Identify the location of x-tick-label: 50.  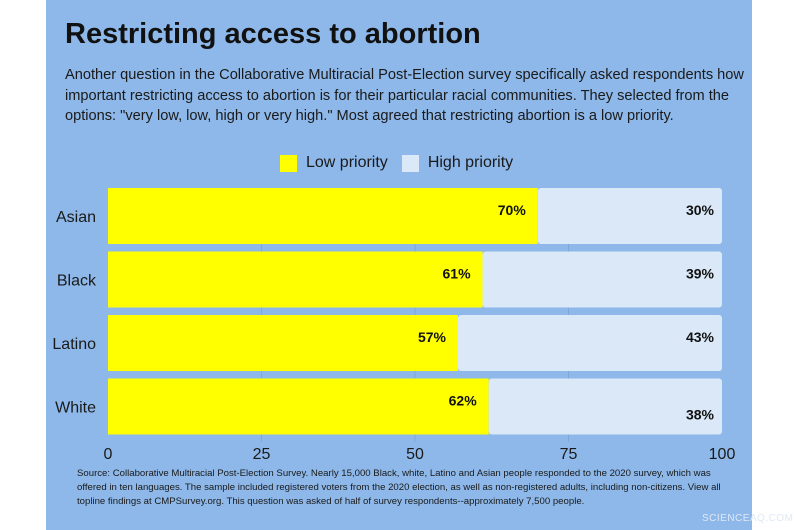
(415, 454).